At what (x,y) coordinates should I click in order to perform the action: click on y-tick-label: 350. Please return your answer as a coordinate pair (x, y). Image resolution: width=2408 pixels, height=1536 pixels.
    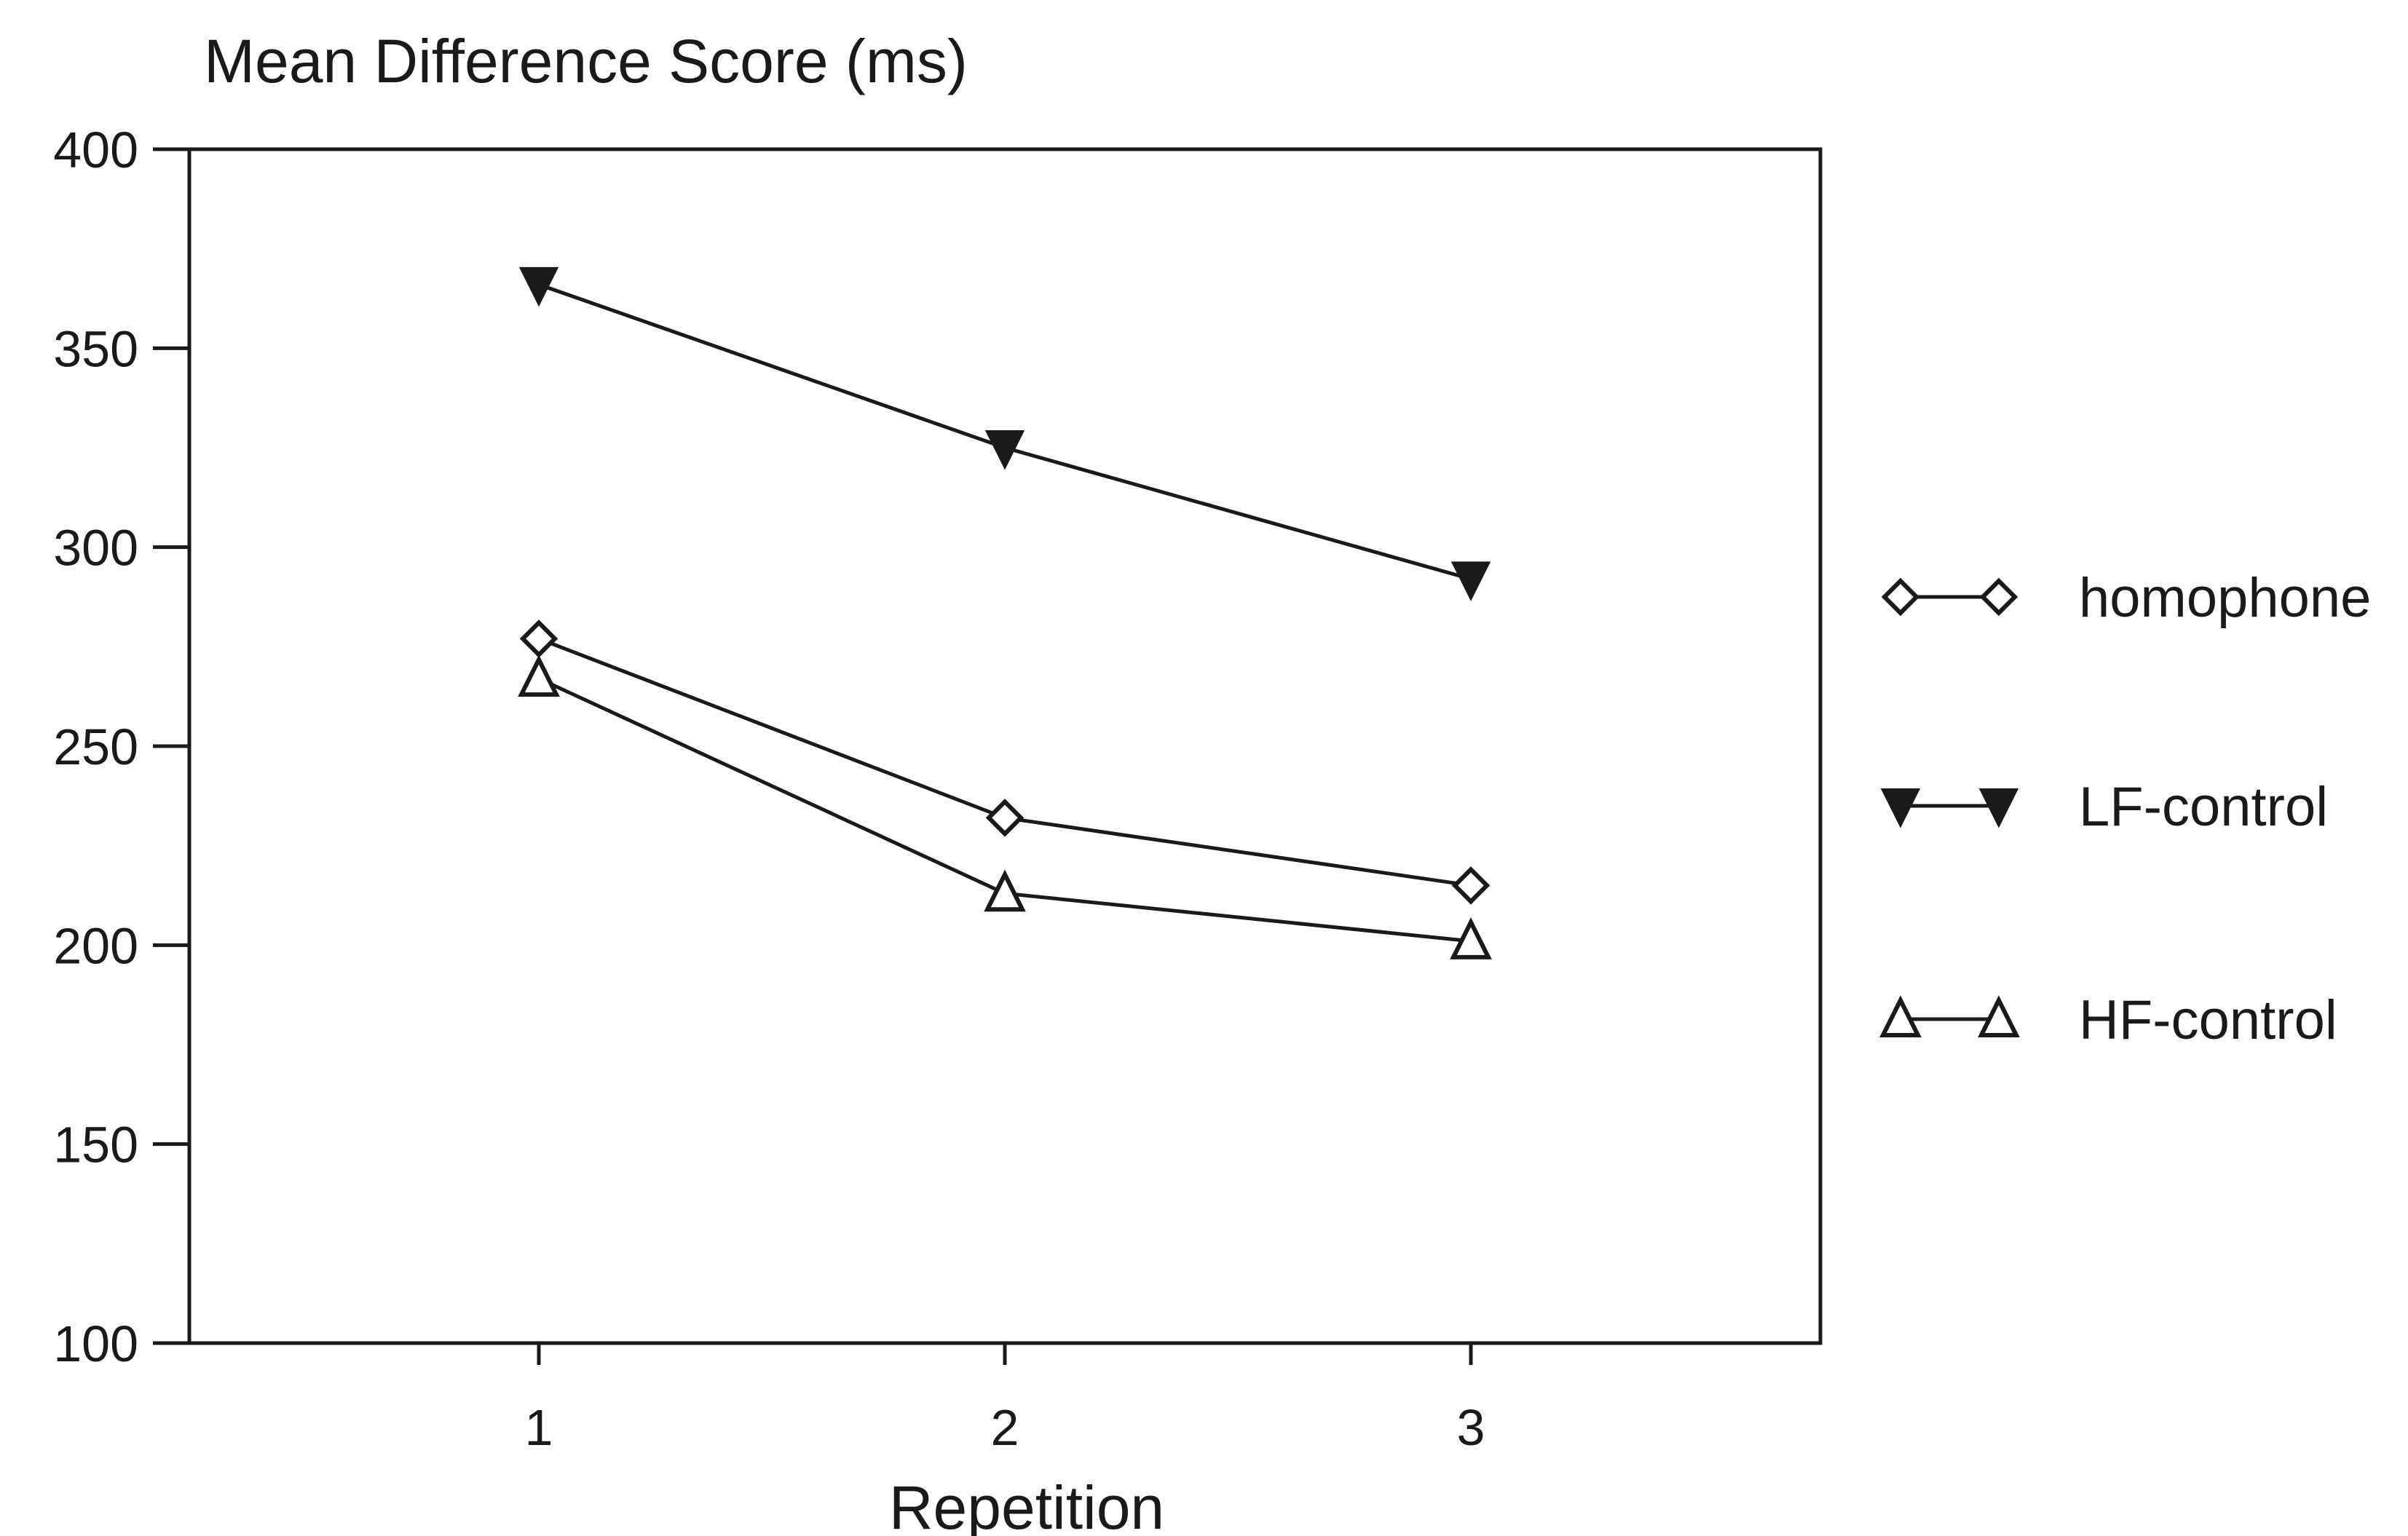
    Looking at the image, I should click on (96, 348).